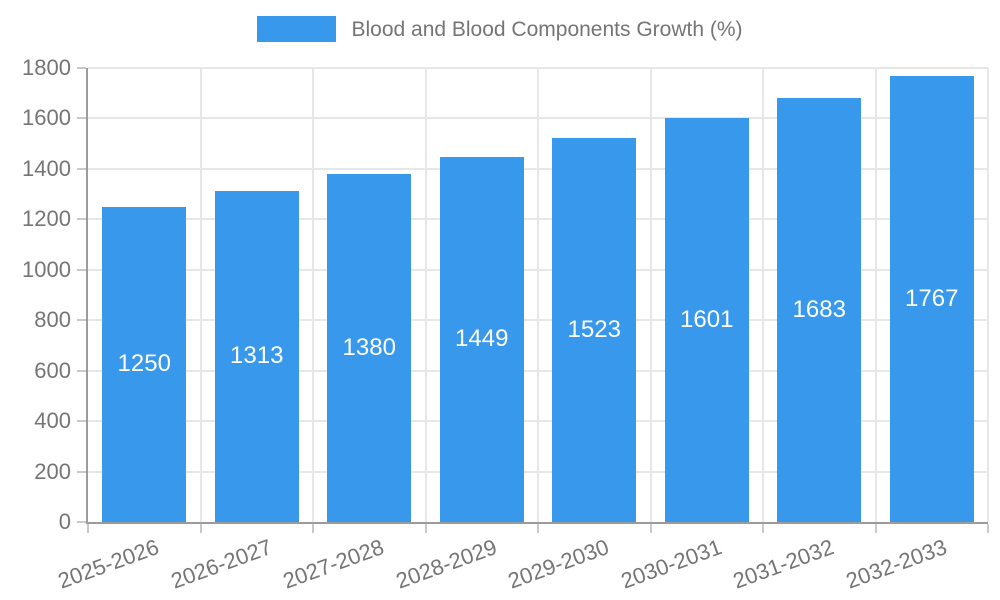 This screenshot has width=1000, height=600. I want to click on y-axis-line, so click(87, 296).